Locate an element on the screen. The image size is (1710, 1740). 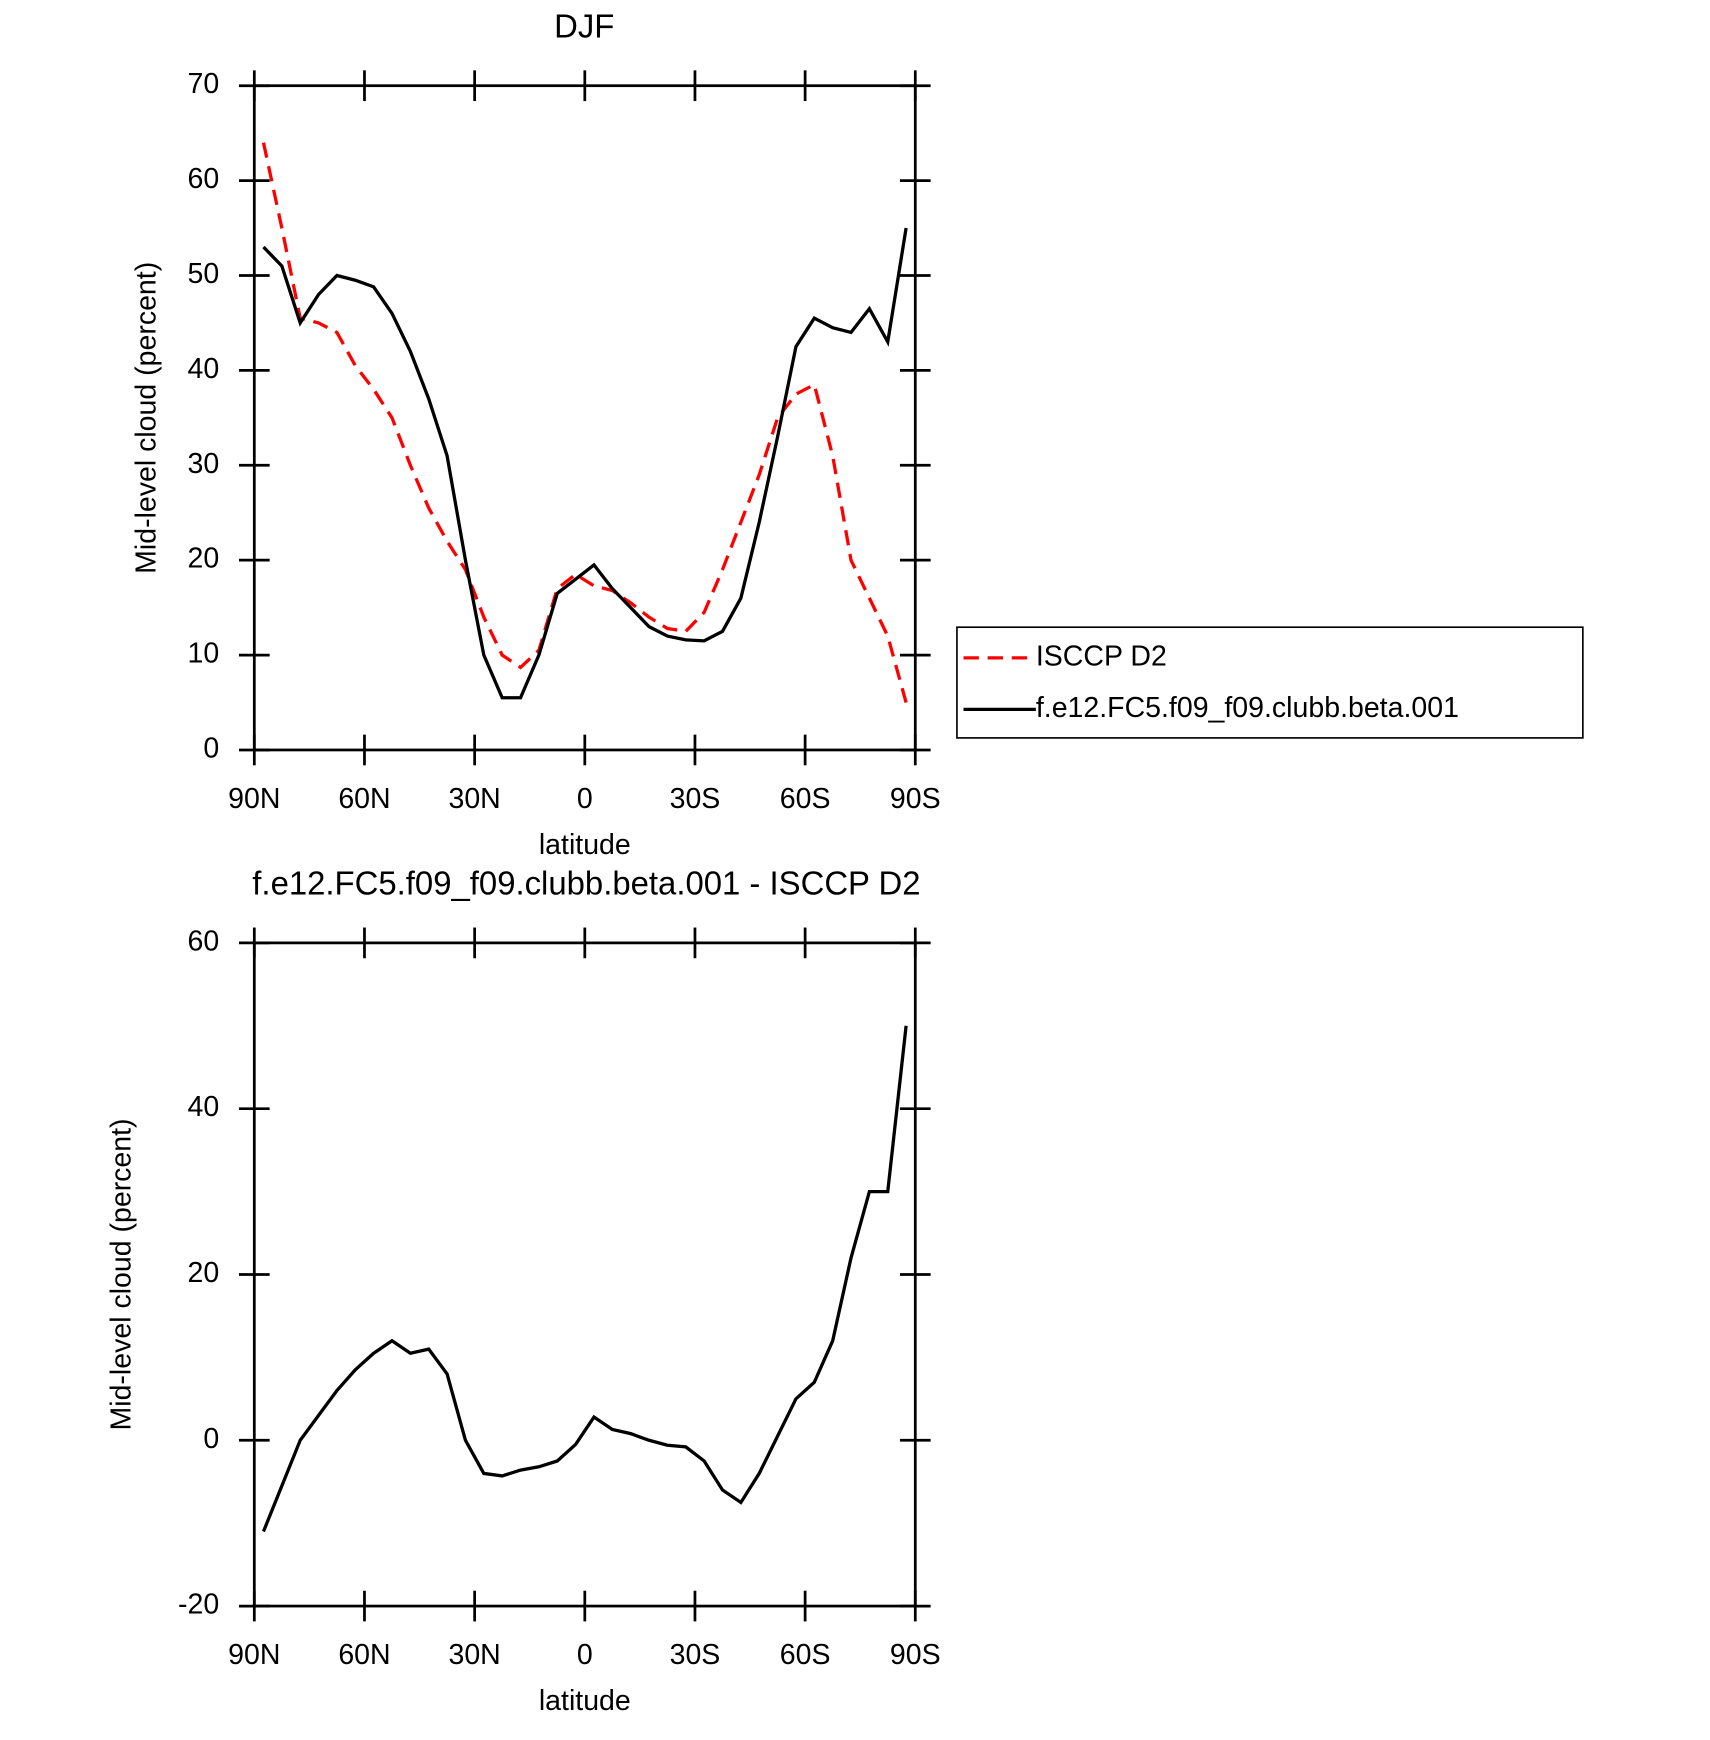
legend-box is located at coordinates (1270, 682).